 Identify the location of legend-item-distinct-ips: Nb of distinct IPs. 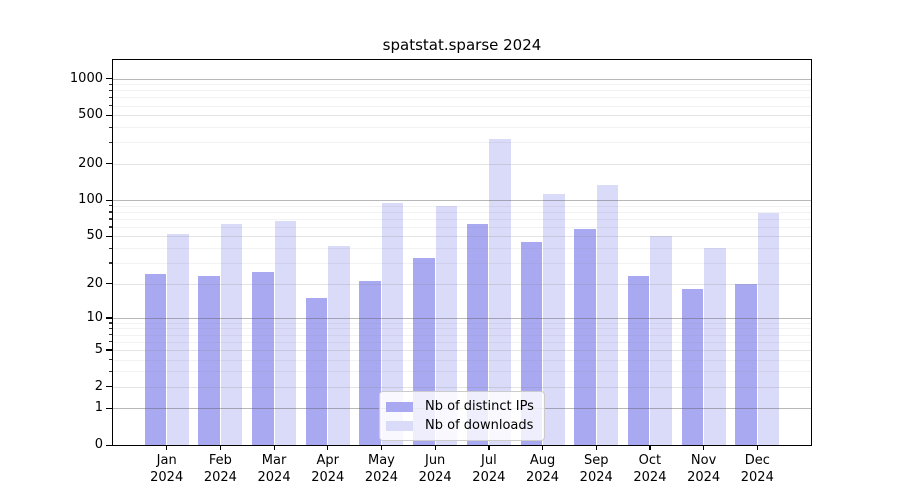
(460, 406).